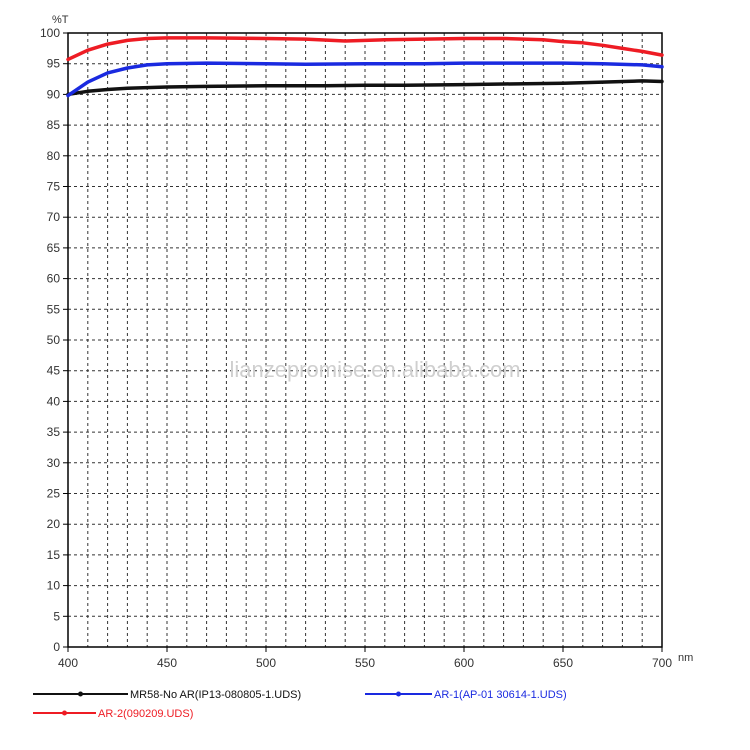 The height and width of the screenshot is (750, 750). I want to click on legend-entry-series-1: MR58-No AR(IP13-080805-1.UDS), so click(167, 695).